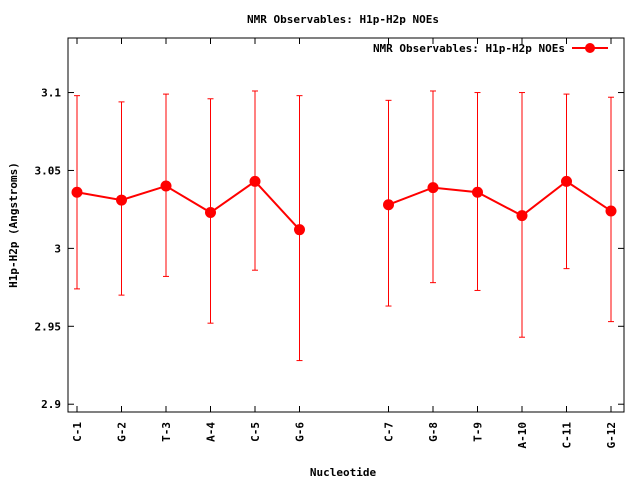  I want to click on y-tick-label: 3, so click(57, 248).